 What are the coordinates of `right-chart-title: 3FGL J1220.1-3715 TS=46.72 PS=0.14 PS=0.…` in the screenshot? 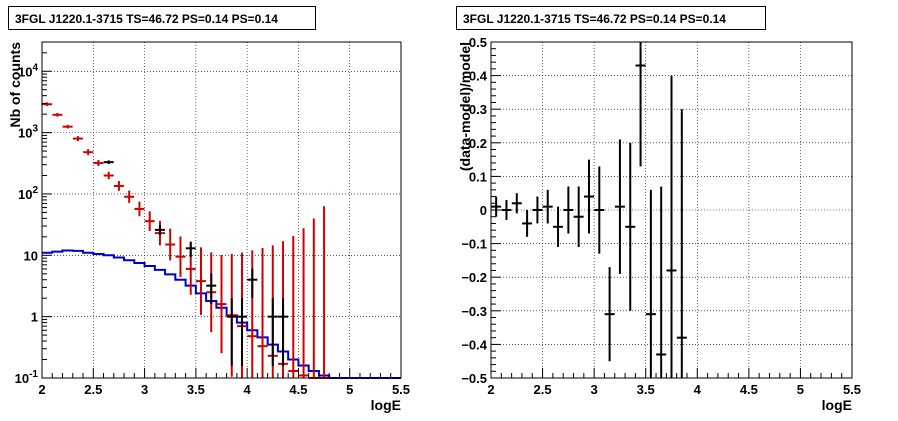 It's located at (611, 18).